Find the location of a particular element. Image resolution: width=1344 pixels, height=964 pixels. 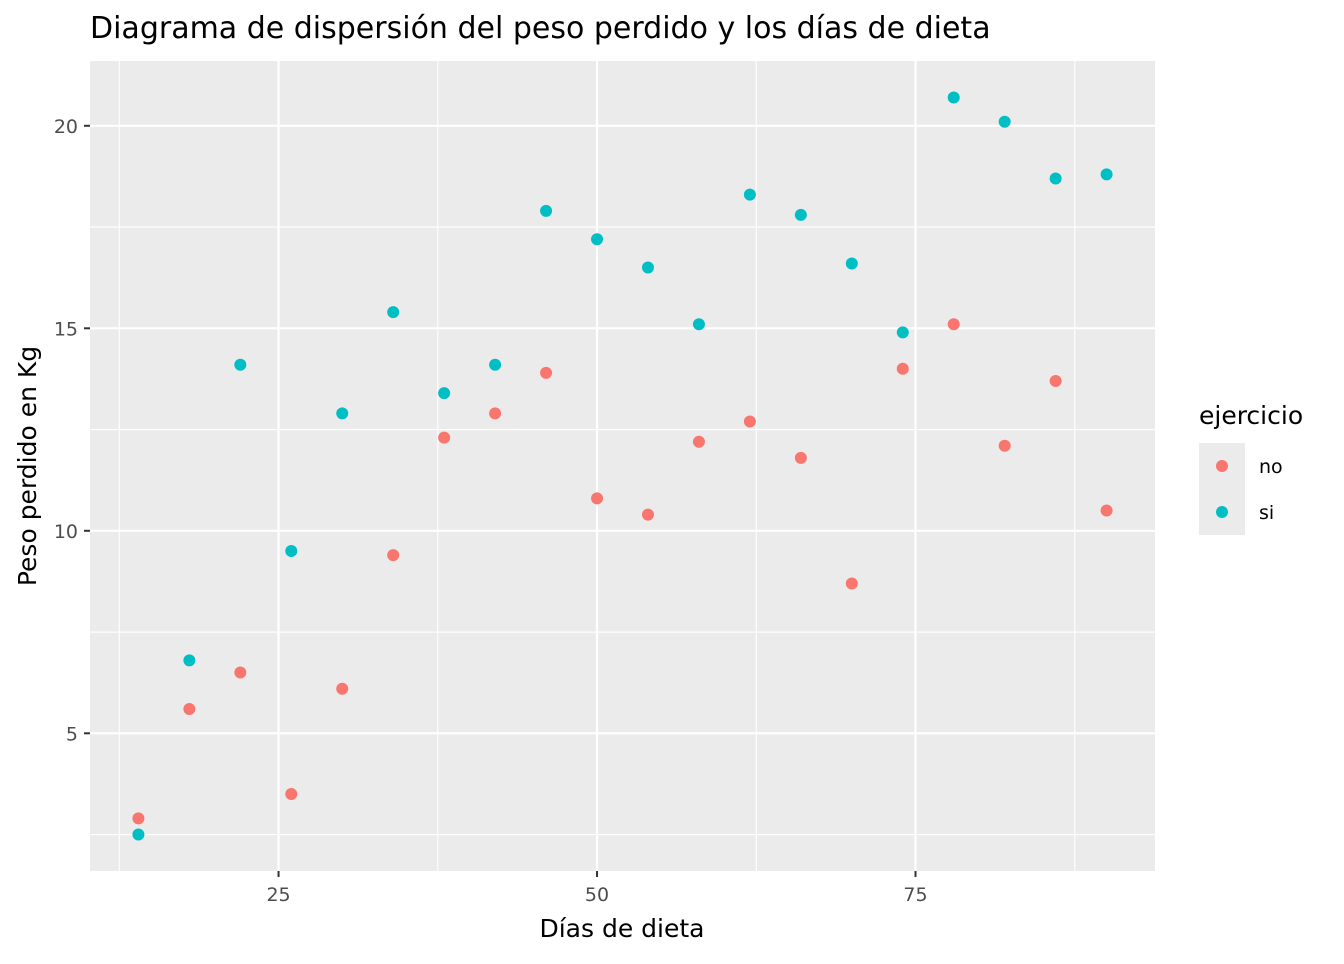

legend-key-no is located at coordinates (1222, 466).